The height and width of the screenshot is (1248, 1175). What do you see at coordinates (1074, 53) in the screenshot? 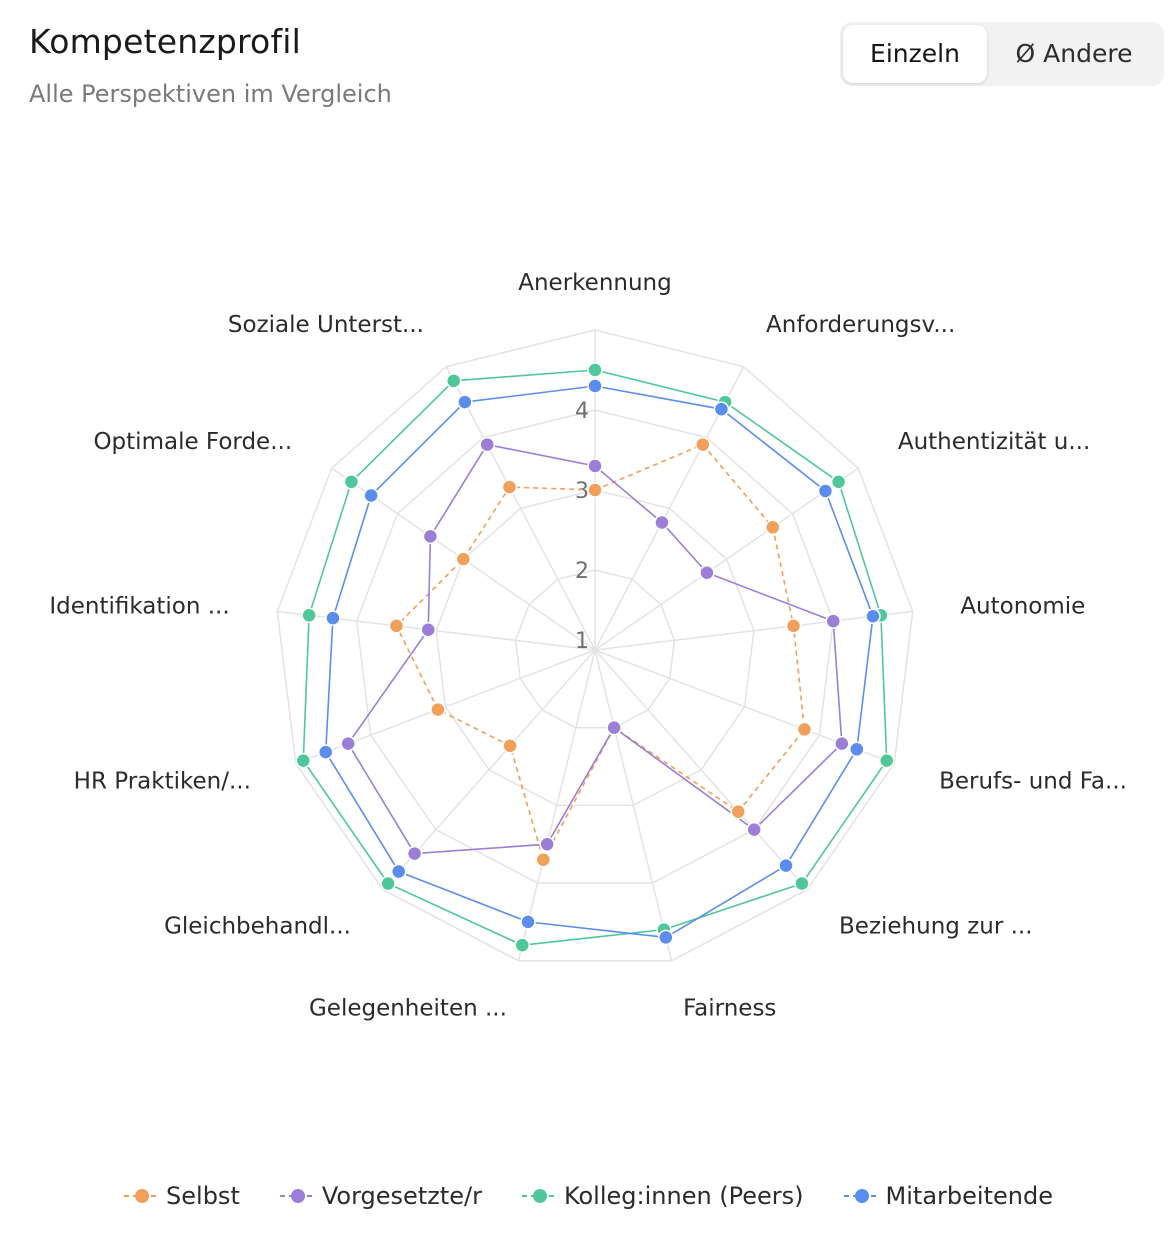
I see `toggle-andere-button: Ø Andere` at bounding box center [1074, 53].